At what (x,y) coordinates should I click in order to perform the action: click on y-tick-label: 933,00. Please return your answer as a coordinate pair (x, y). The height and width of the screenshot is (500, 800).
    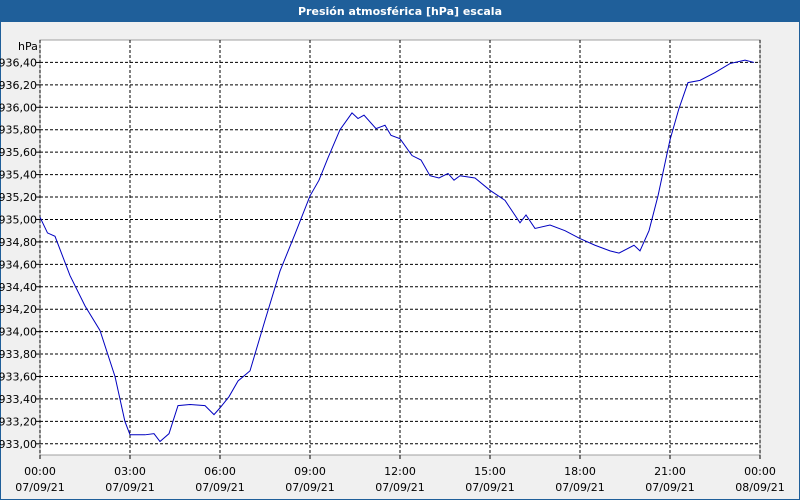
    Looking at the image, I should click on (18, 444).